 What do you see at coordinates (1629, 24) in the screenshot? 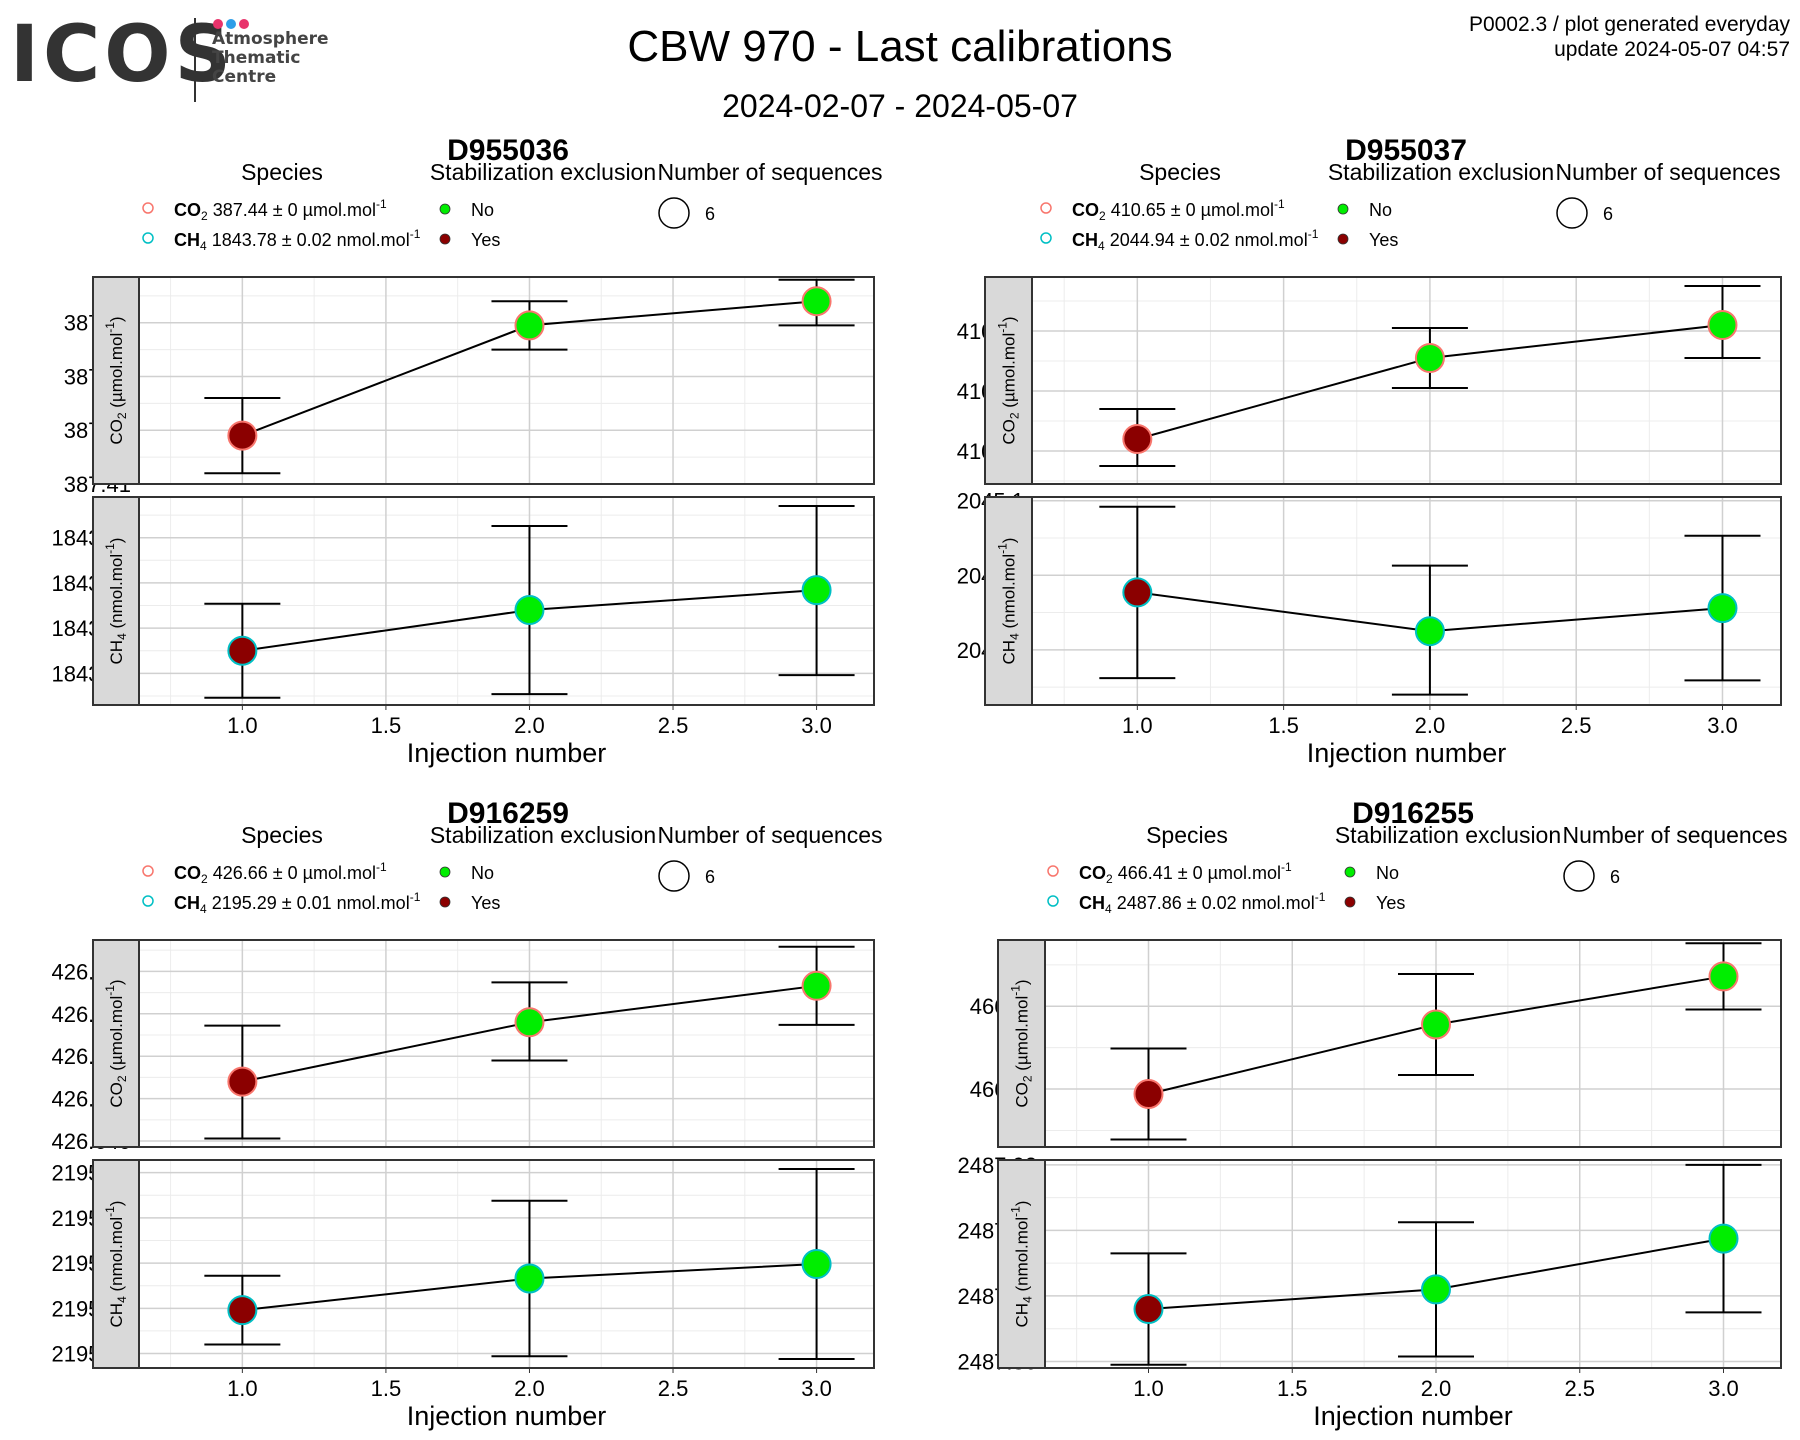
I see `generation-note: P0002.3 / plot generated everyday` at bounding box center [1629, 24].